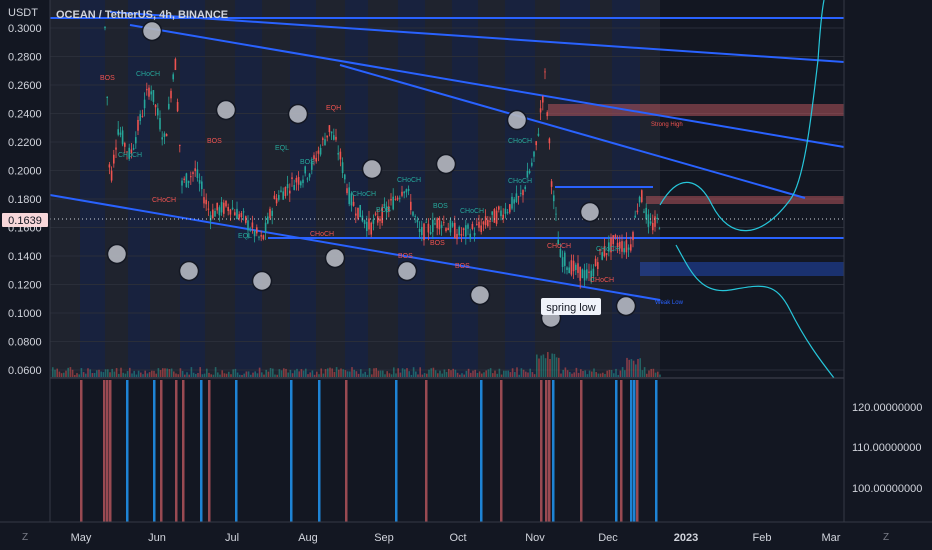 This screenshot has height=550, width=932. I want to click on smc-label: BOS, so click(383, 210).